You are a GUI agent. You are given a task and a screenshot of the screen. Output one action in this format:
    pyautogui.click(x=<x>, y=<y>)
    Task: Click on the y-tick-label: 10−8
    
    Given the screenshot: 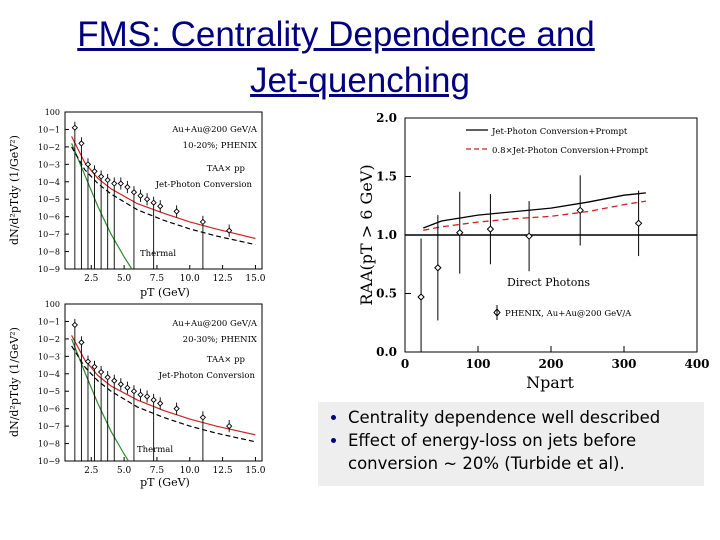 What is the action you would take?
    pyautogui.click(x=49, y=444)
    